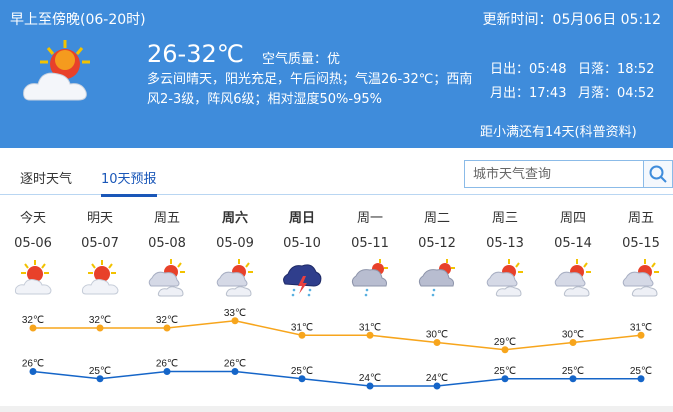 This screenshot has width=673, height=412. What do you see at coordinates (100, 254) in the screenshot?
I see `forecast-day: 明天 05-07` at bounding box center [100, 254].